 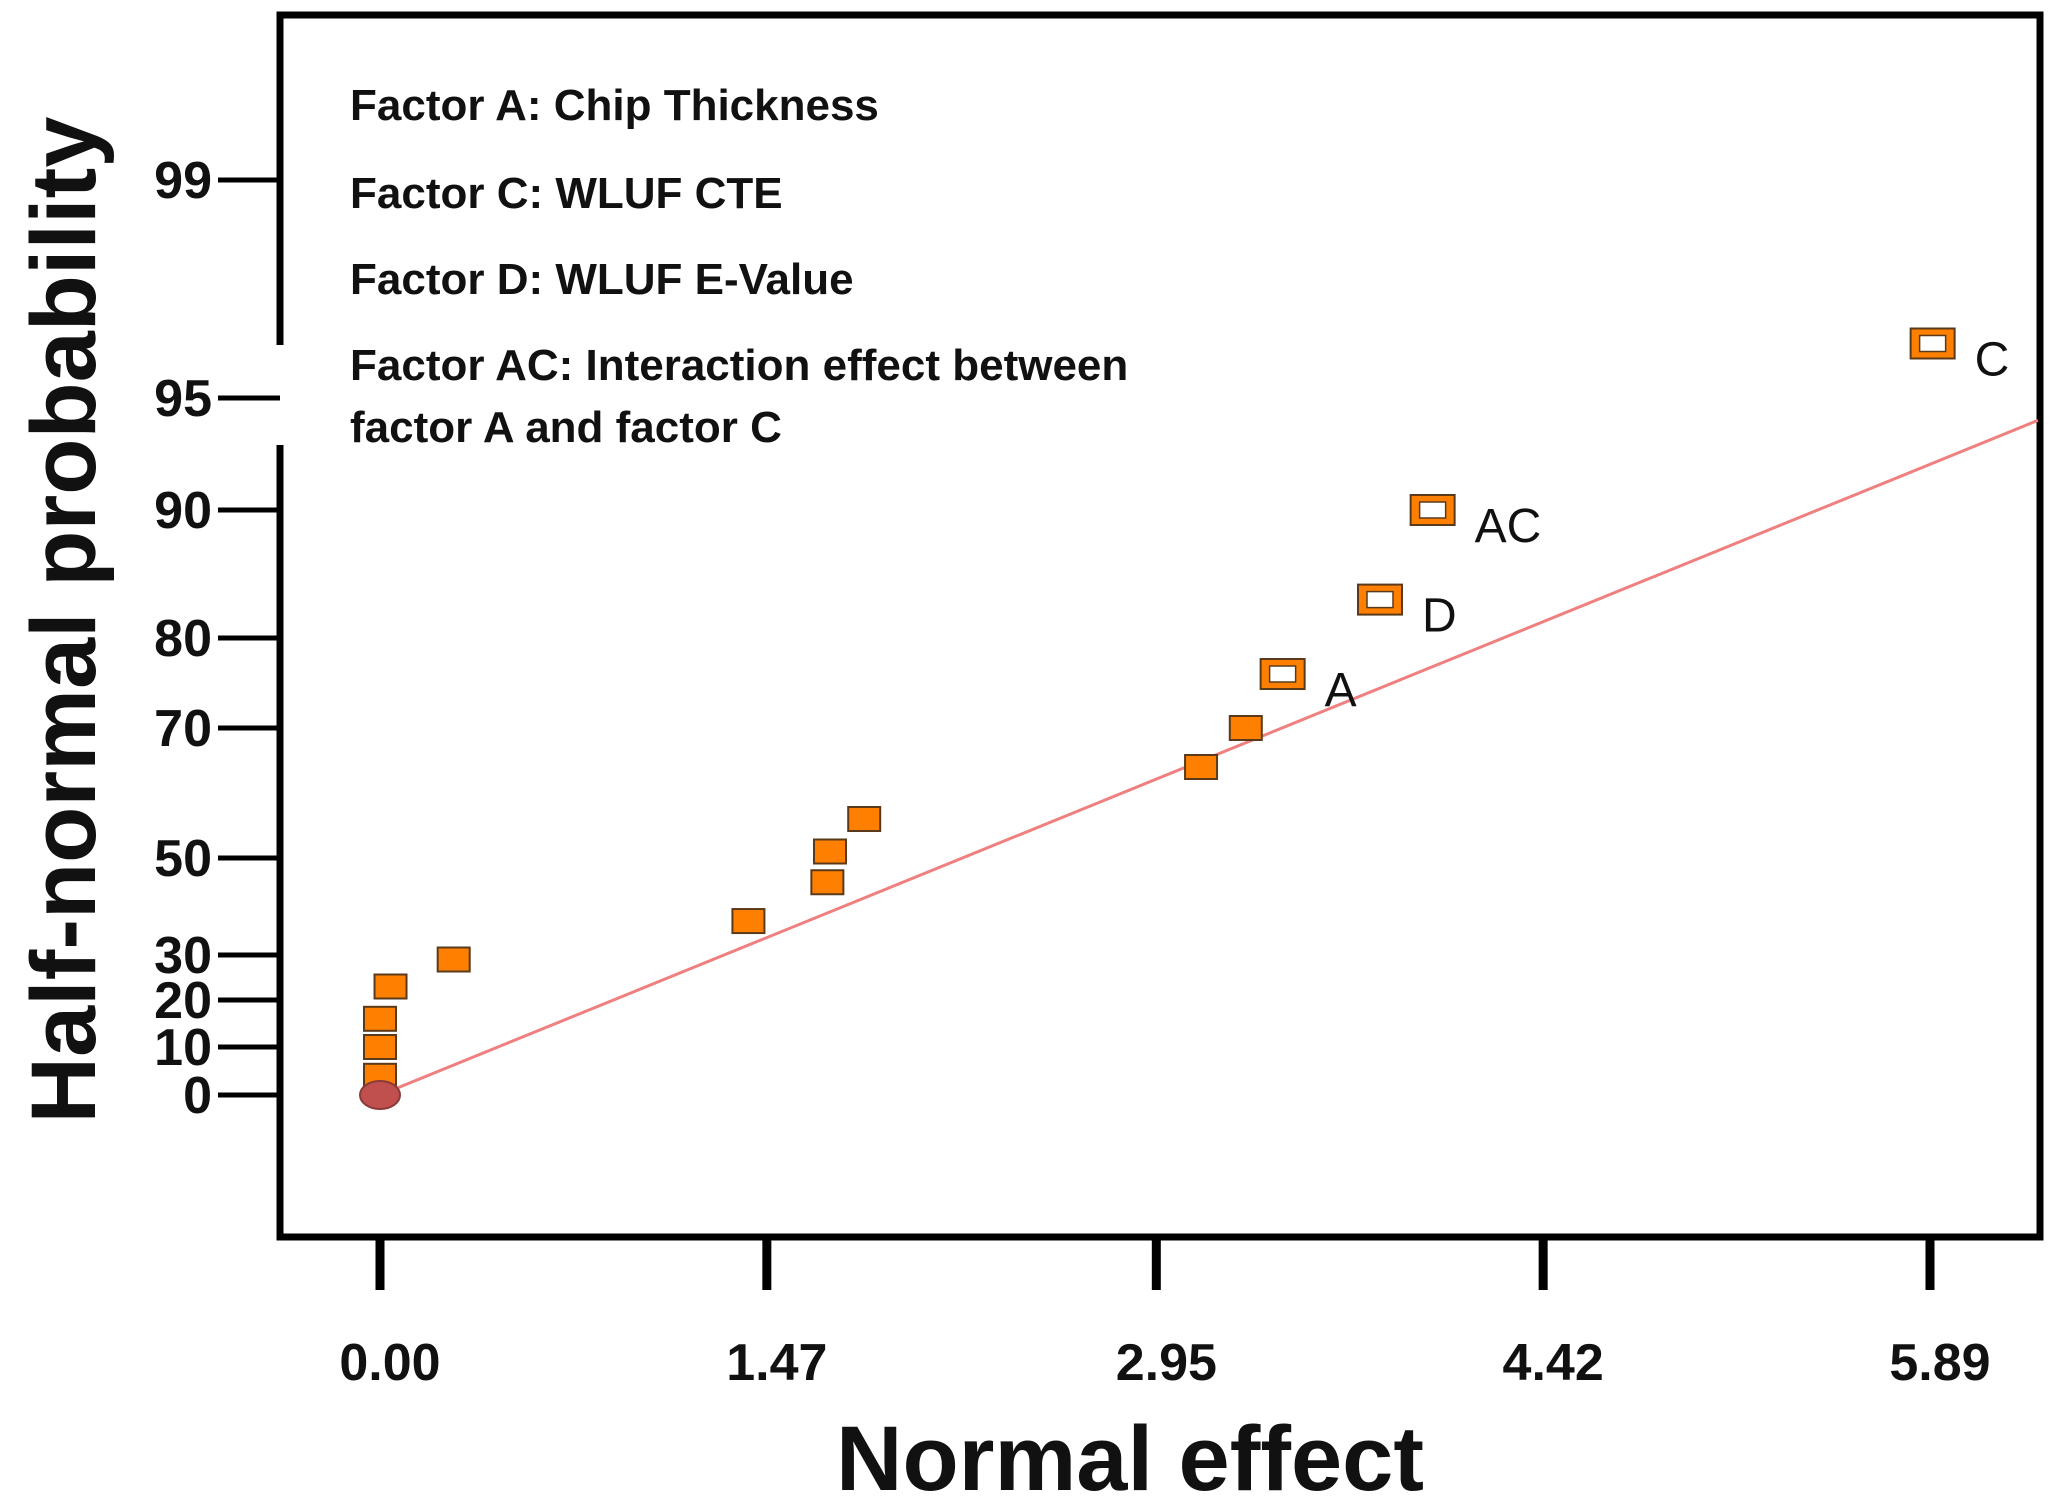 I want to click on significant-point: D, so click(x=1407, y=613).